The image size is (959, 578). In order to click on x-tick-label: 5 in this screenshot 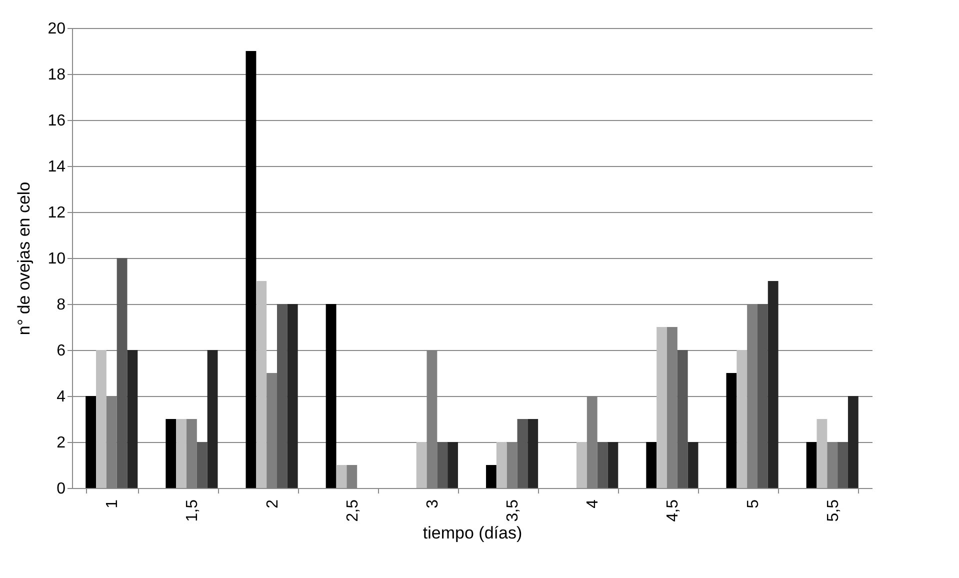, I will do `click(753, 503)`.